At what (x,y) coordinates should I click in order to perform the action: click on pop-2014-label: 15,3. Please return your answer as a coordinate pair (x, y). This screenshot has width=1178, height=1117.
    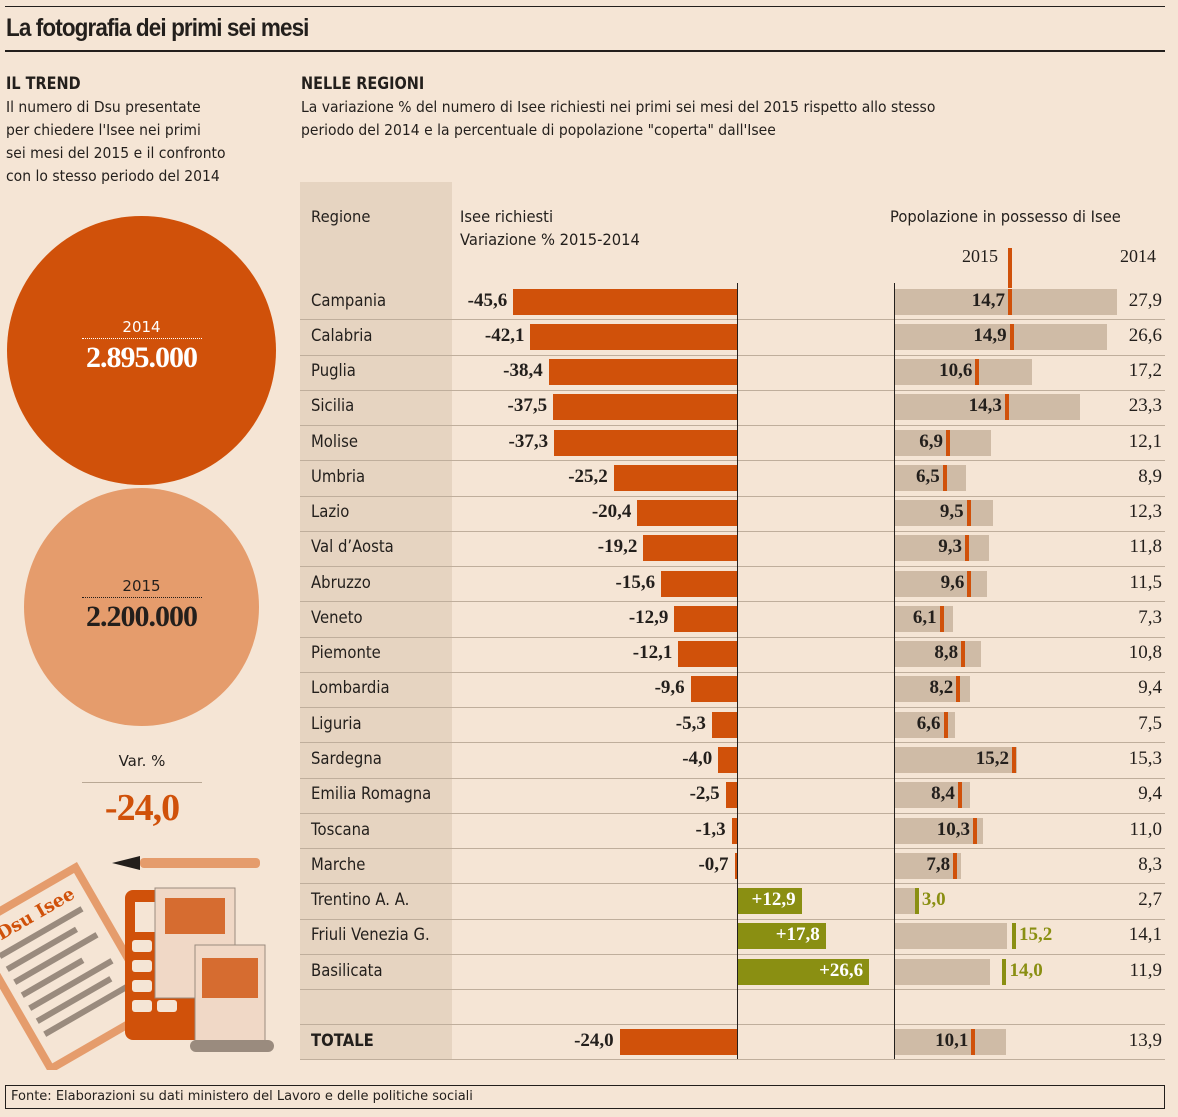
    Looking at the image, I should click on (1145, 758).